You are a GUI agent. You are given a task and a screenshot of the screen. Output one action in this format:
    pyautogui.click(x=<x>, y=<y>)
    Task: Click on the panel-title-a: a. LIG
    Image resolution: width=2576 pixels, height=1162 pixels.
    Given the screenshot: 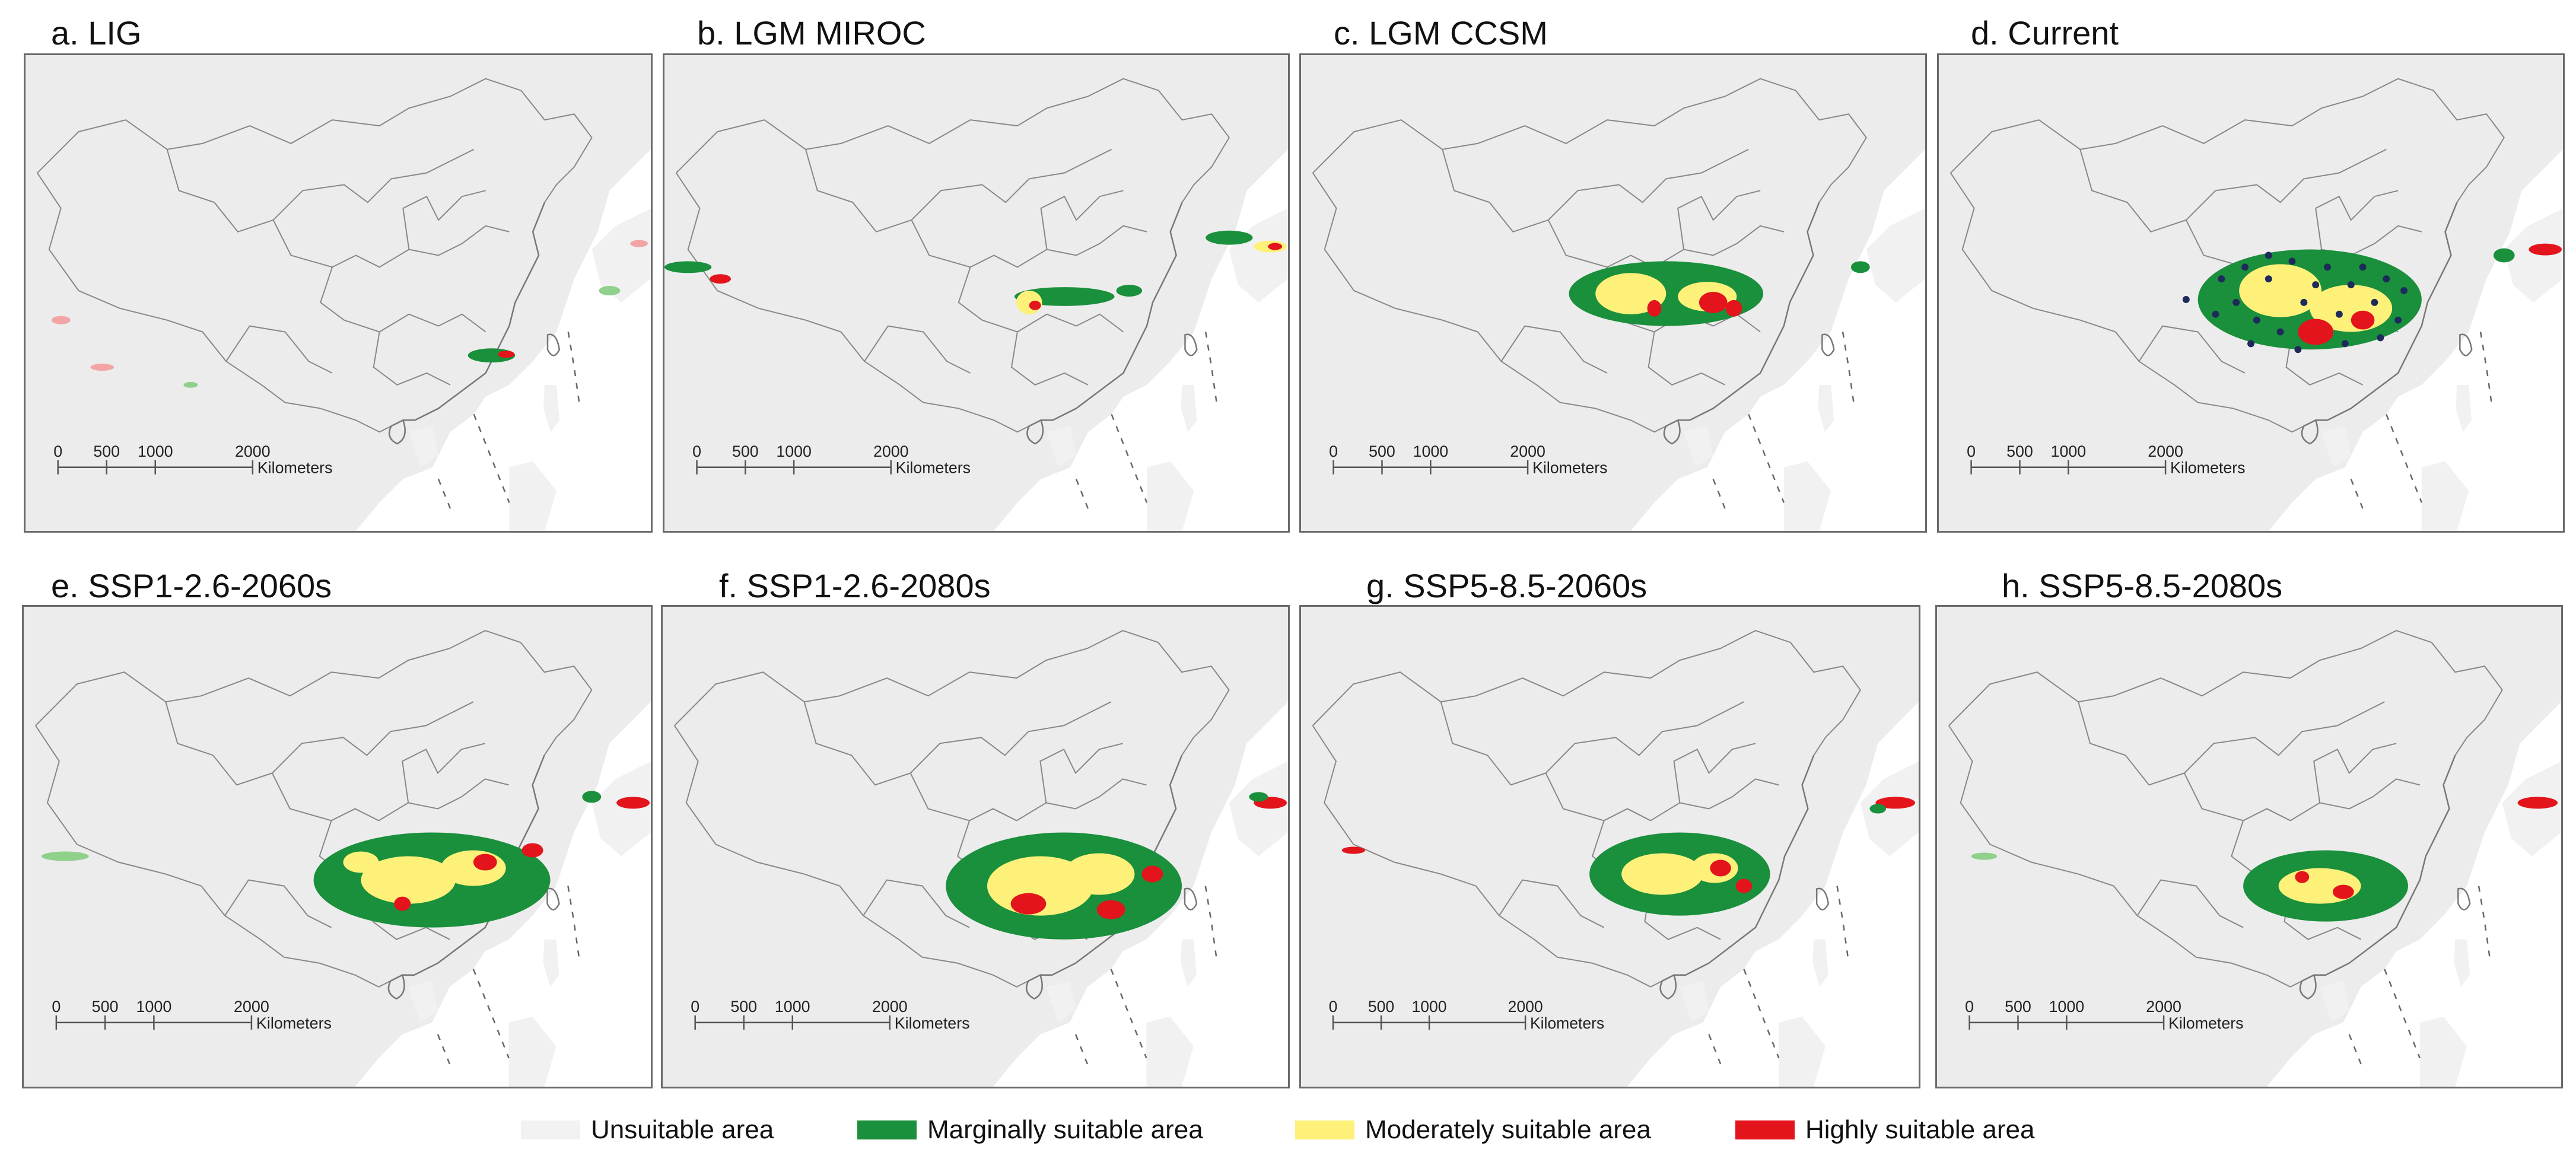 What is the action you would take?
    pyautogui.click(x=96, y=33)
    